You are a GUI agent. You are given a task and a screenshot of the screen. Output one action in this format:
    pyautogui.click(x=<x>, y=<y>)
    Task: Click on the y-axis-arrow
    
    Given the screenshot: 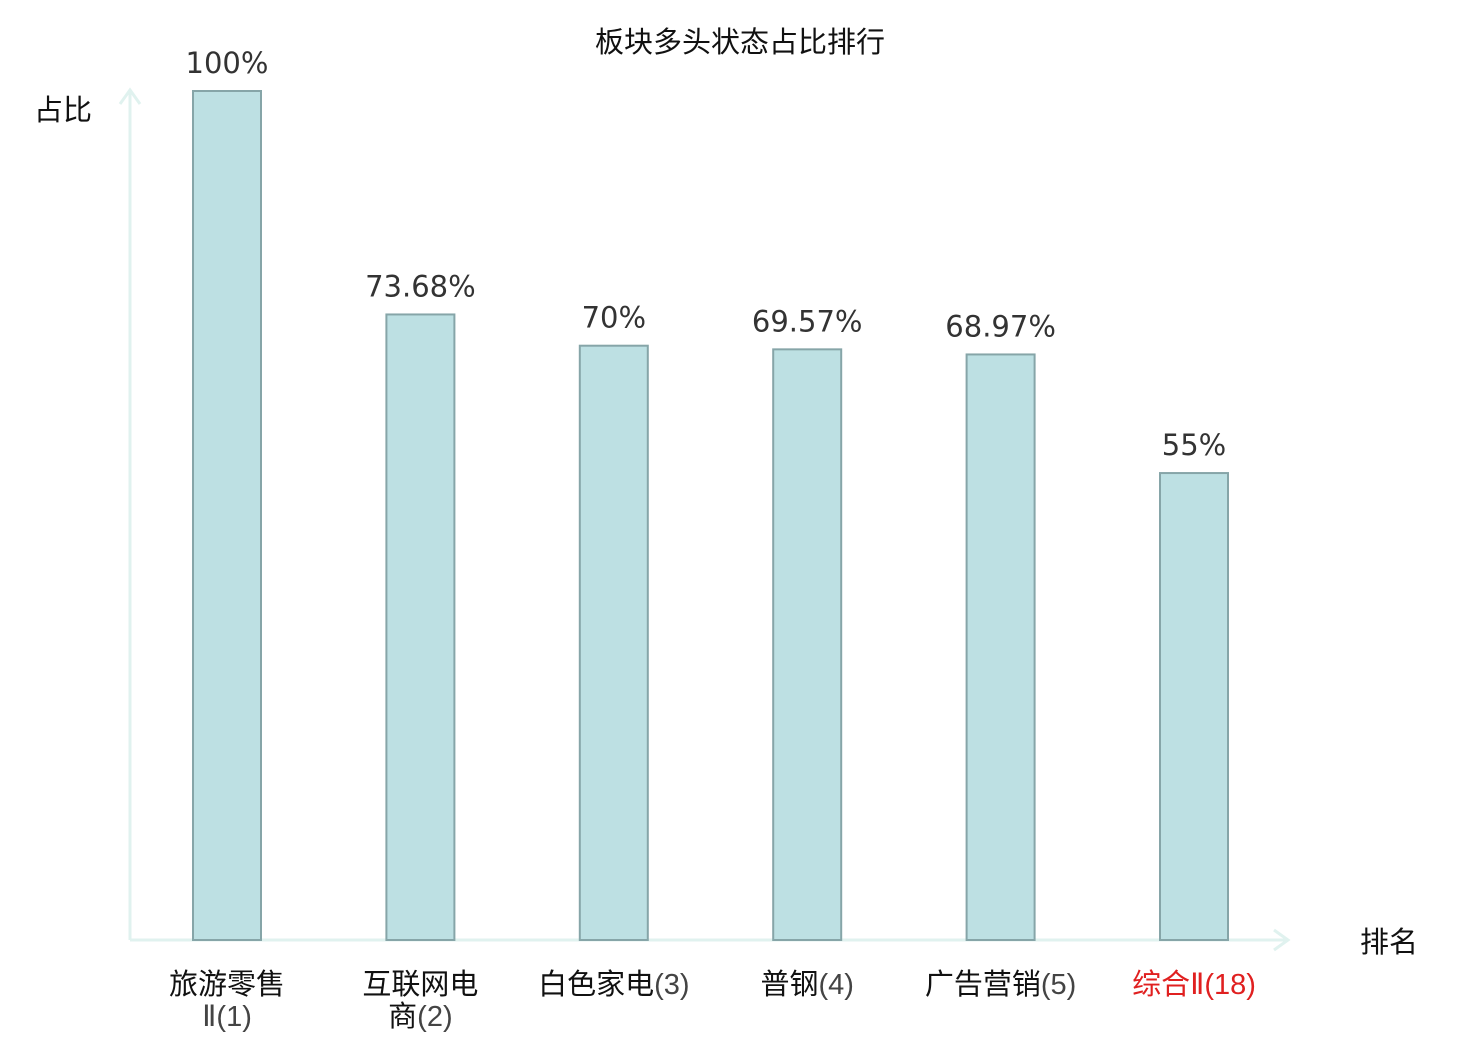 What is the action you would take?
    pyautogui.click(x=130, y=96)
    